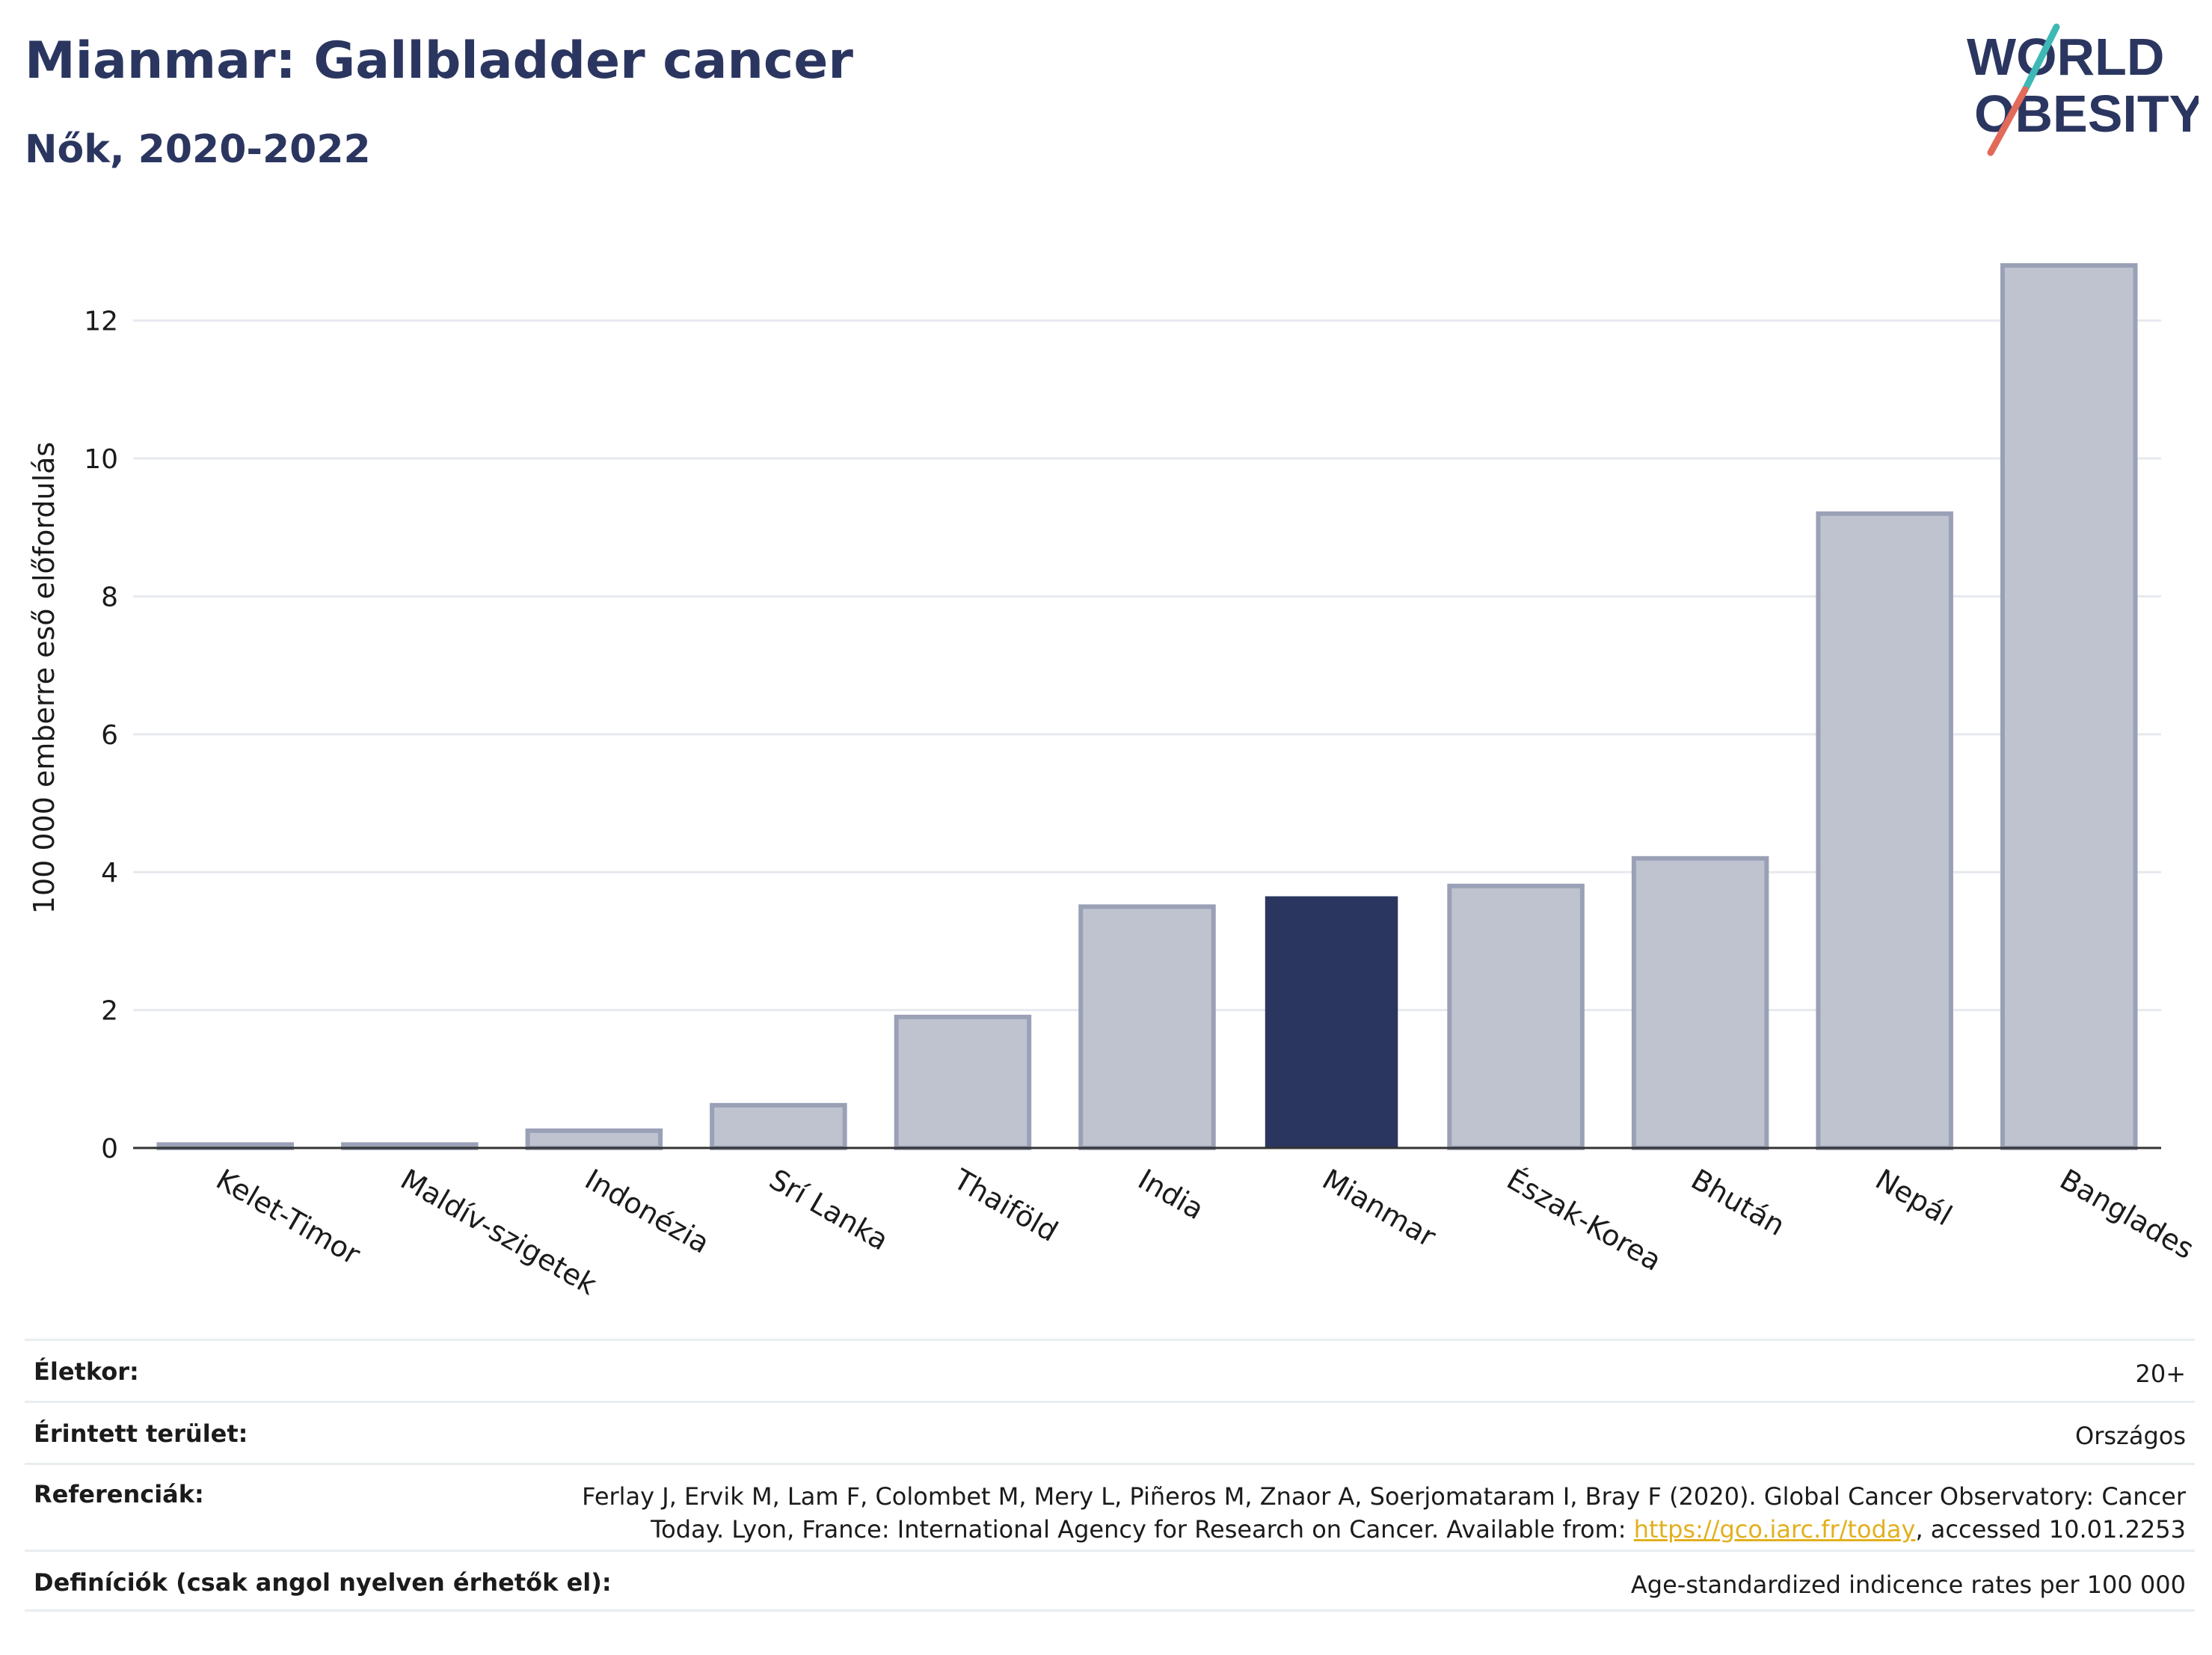  Describe the element at coordinates (1171, 1194) in the screenshot. I see `x-tick-label: India` at that location.